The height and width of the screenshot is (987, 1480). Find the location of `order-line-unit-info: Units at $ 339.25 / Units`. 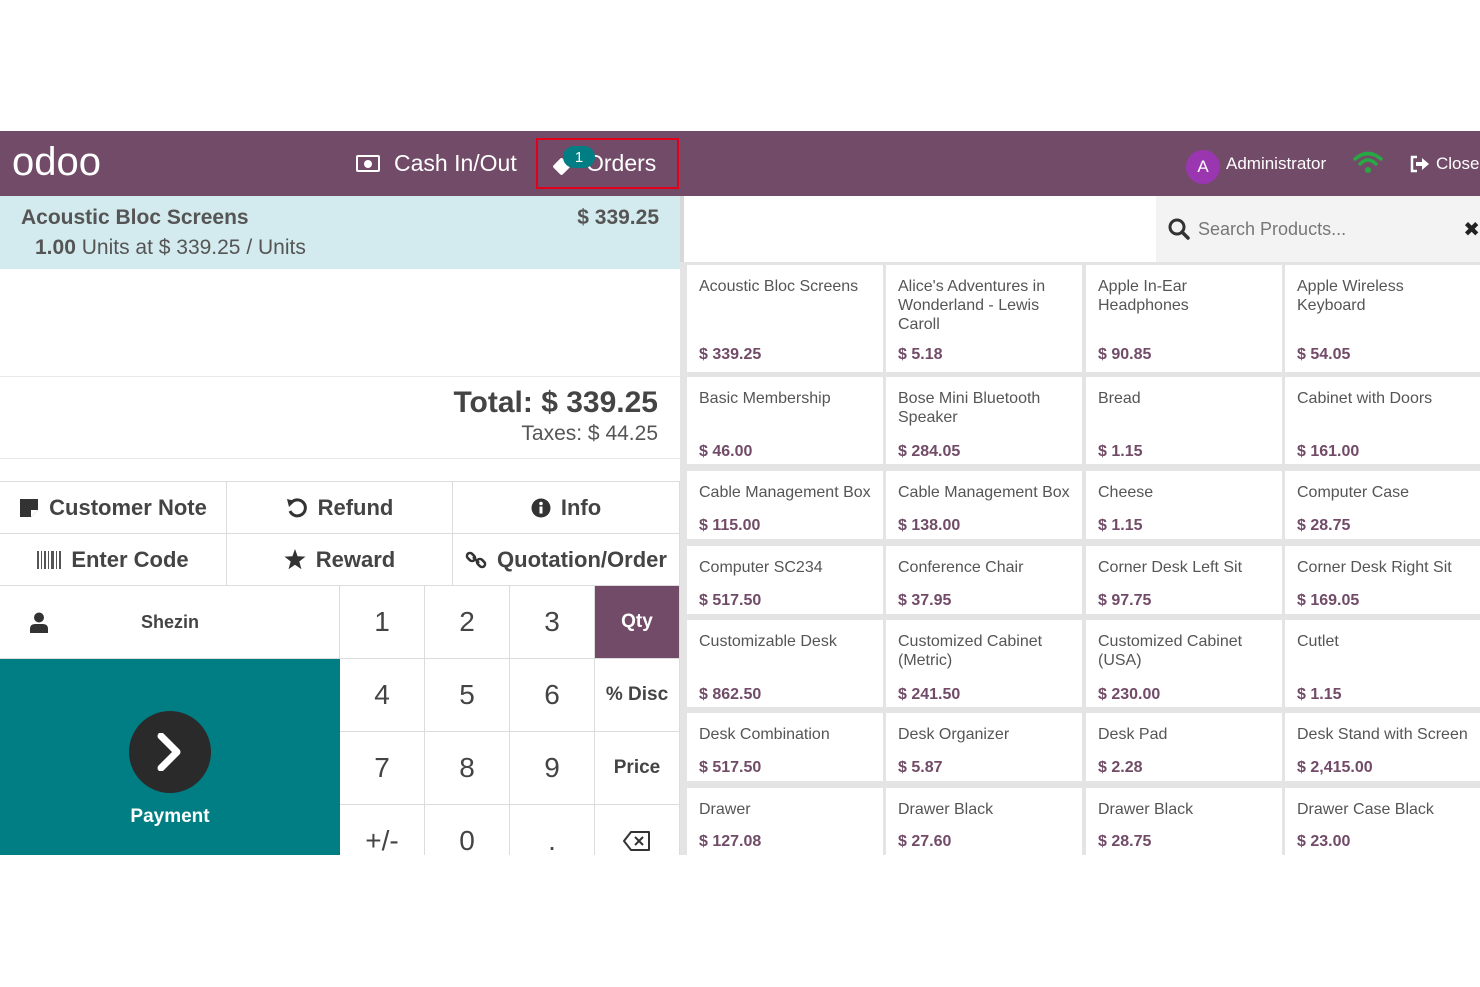

order-line-unit-info: Units at $ 339.25 / Units is located at coordinates (193, 247).